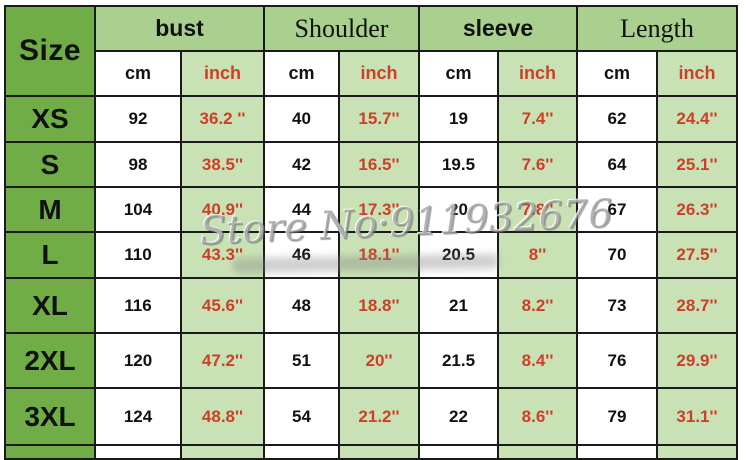  I want to click on length-inch-value: 25.1'', so click(697, 164).